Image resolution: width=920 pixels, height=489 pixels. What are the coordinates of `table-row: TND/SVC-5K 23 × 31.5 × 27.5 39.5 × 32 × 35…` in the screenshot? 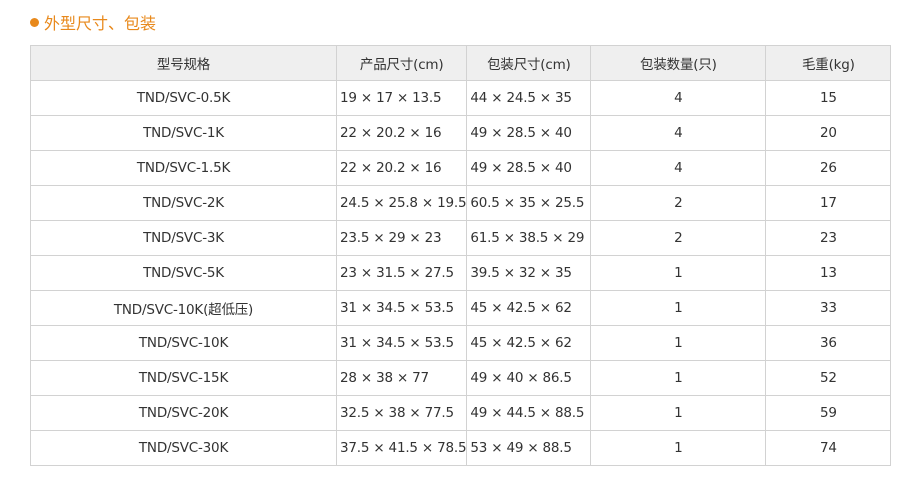 It's located at (461, 273).